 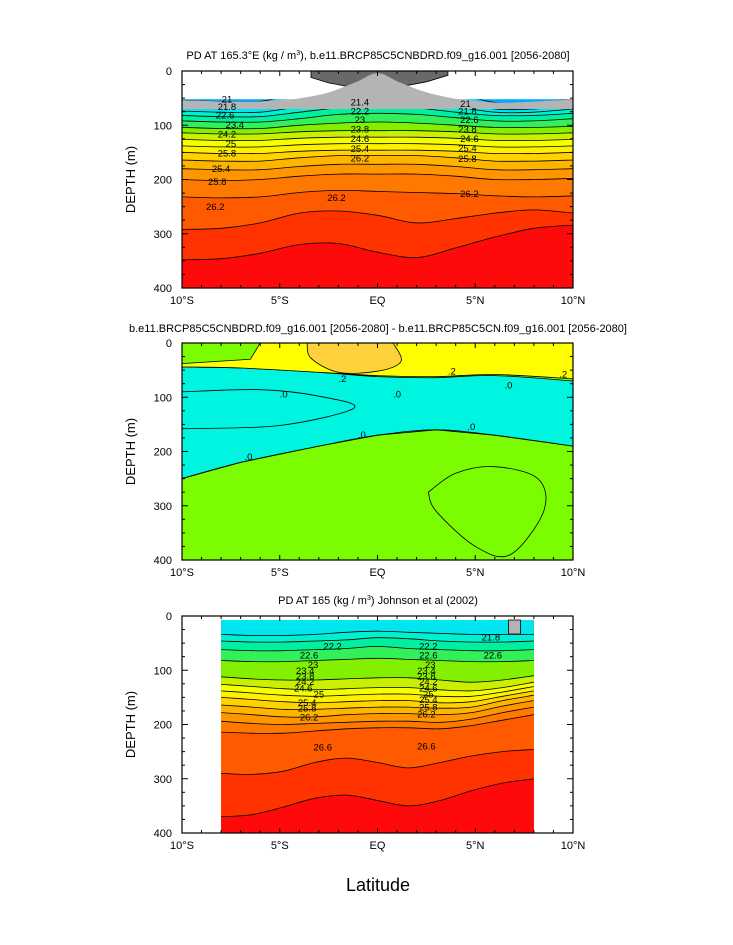 I want to click on surface-shading, so click(x=514, y=627).